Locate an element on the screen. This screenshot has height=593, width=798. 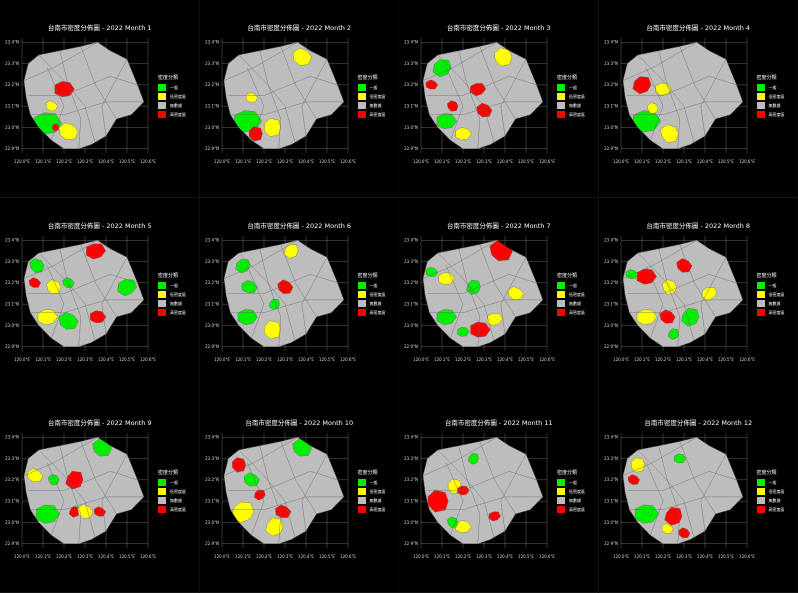
x-tick-label: 120.6°E is located at coordinates (547, 556).